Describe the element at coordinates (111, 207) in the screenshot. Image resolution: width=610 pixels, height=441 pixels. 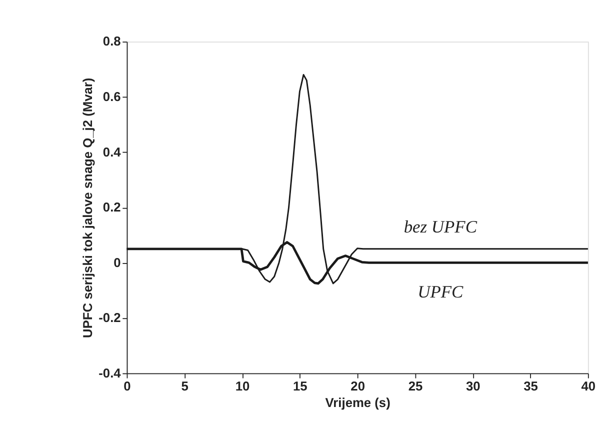
I see `y-tick-label: 0.2` at that location.